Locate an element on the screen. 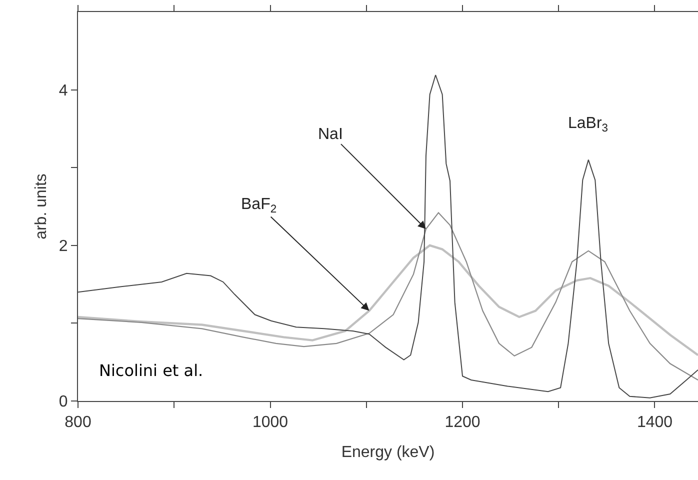 The image size is (698, 480). x-axis-title: Energy (keV) is located at coordinates (388, 452).